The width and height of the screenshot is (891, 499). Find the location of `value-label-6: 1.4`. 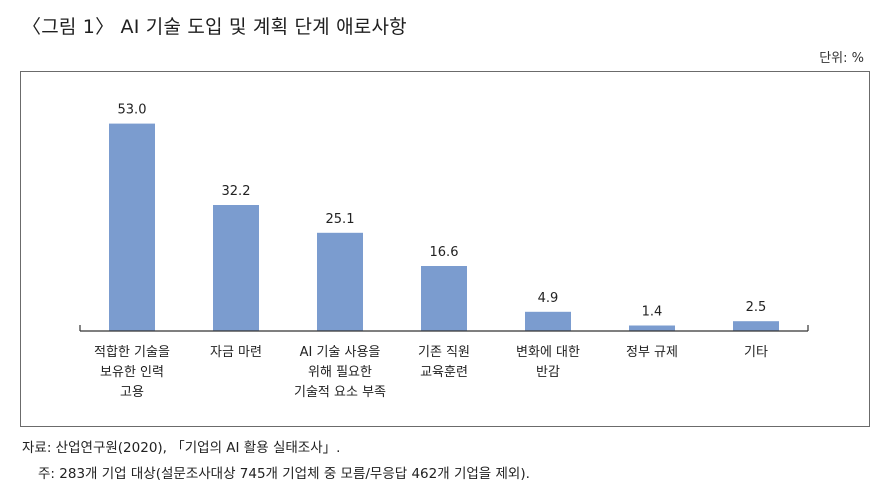

value-label-6: 1.4 is located at coordinates (652, 312).